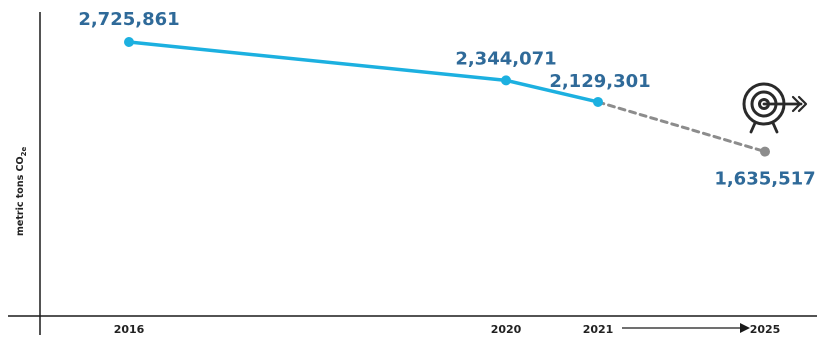  I want to click on target-with-arrow-icon, so click(775, 108).